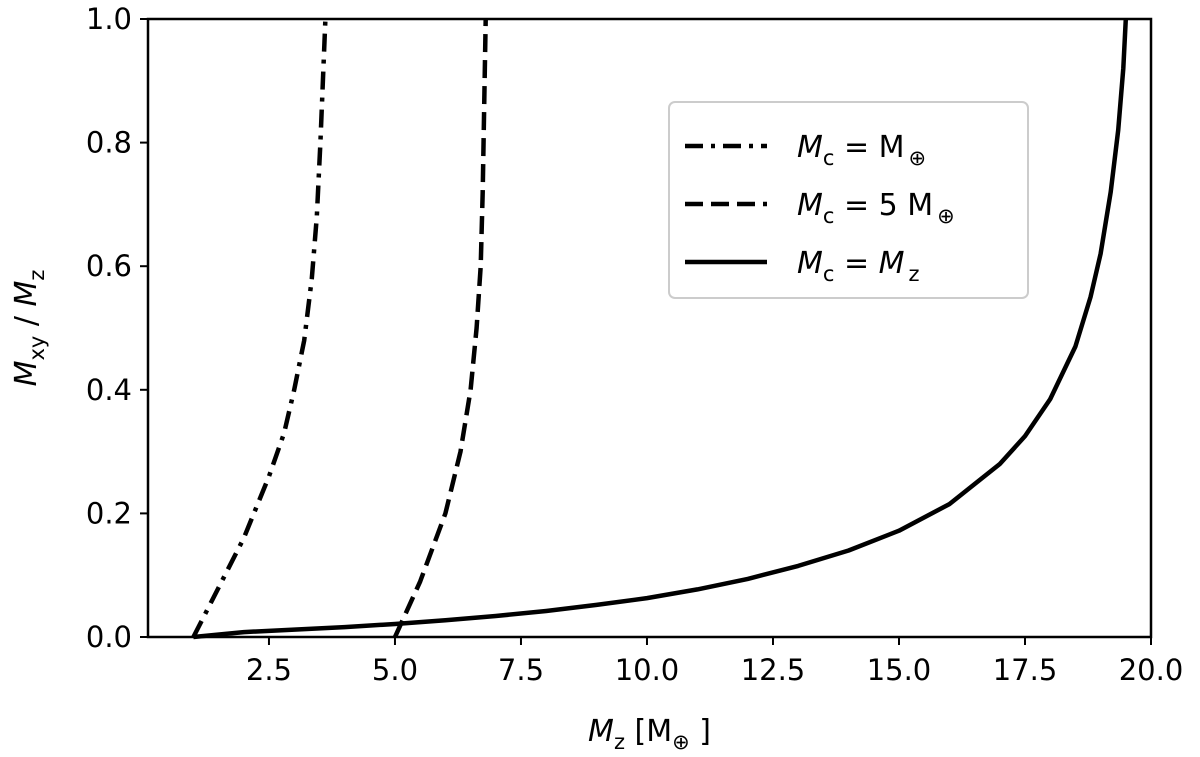 This screenshot has width=1200, height=757. Describe the element at coordinates (861, 150) in the screenshot. I see `legend-entry-label: Mc = M ⊕` at that location.